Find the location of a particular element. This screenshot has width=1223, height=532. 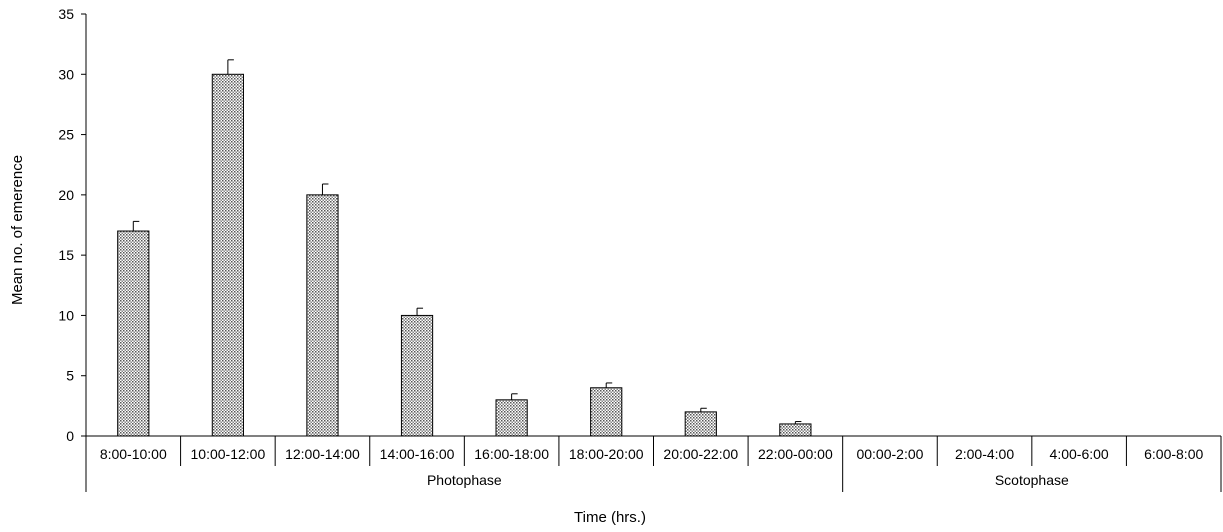

x-tick-label: 20:00-22:00 is located at coordinates (700, 454).